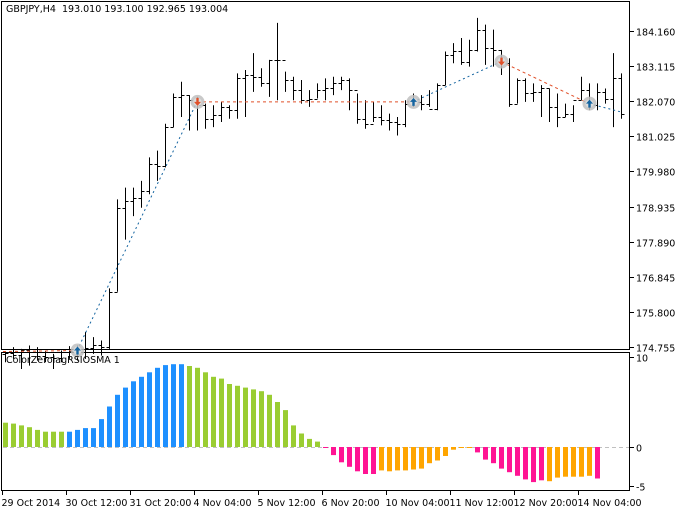  I want to click on time-tick-label: 4 Nov 04:00, so click(223, 503).